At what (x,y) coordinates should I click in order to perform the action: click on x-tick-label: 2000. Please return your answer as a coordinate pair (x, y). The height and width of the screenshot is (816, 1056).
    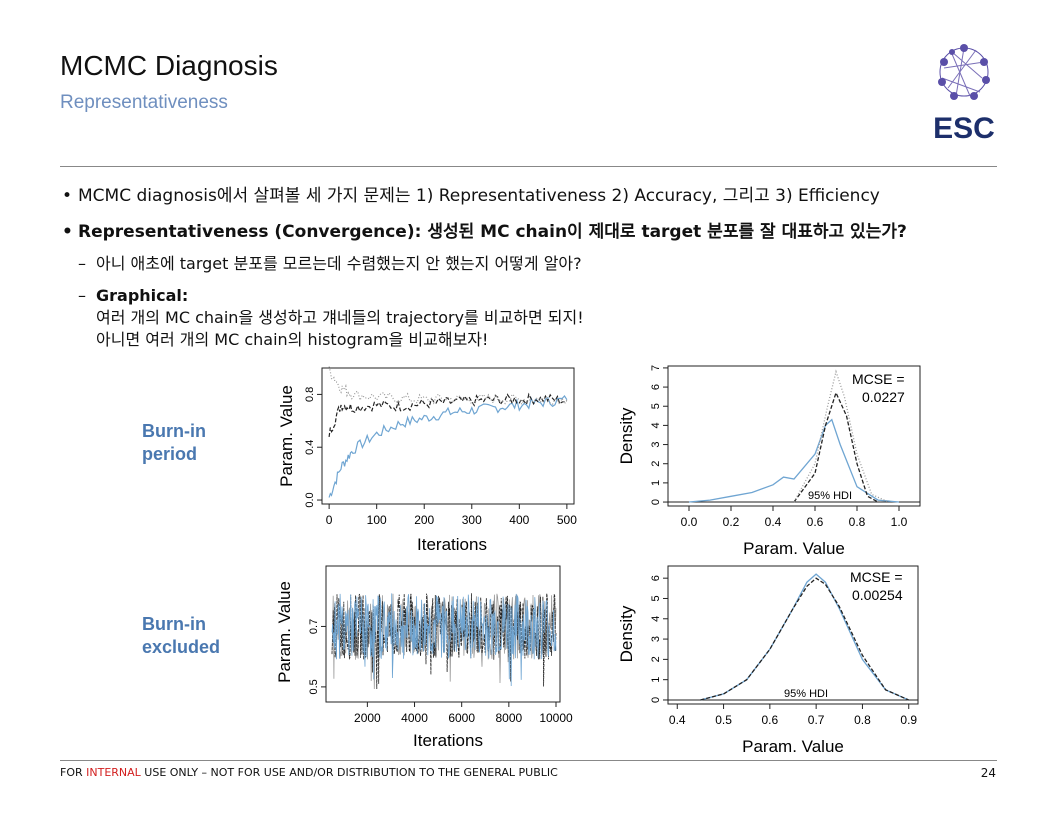
    Looking at the image, I should click on (367, 718).